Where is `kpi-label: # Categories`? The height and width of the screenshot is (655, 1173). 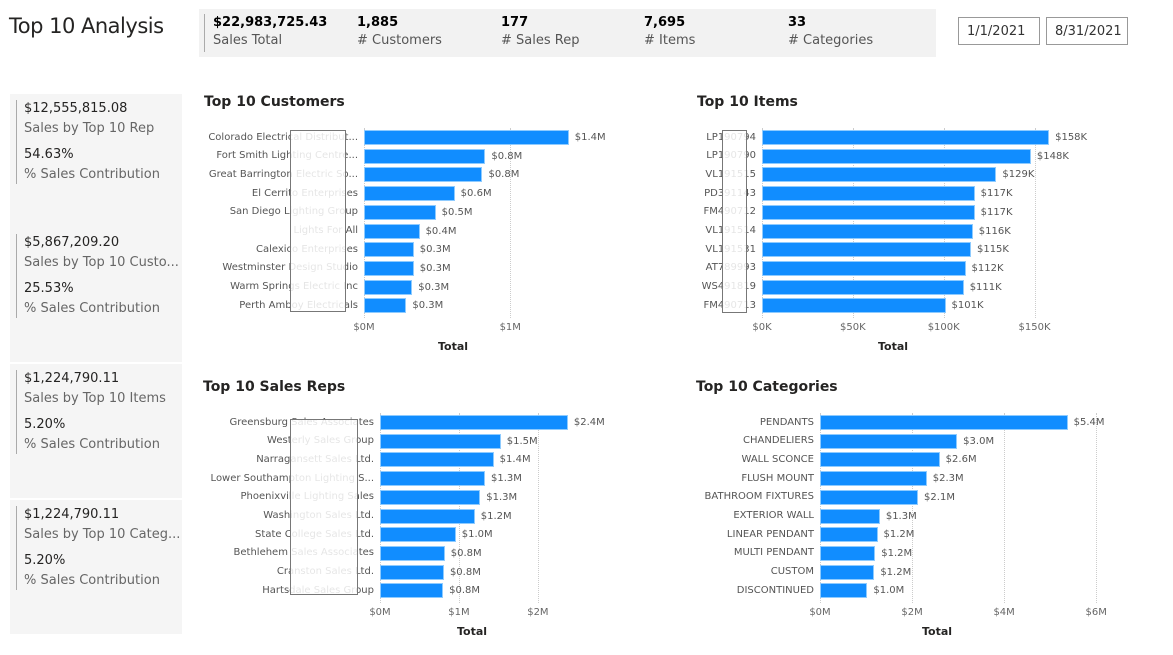
kpi-label: # Categories is located at coordinates (831, 40).